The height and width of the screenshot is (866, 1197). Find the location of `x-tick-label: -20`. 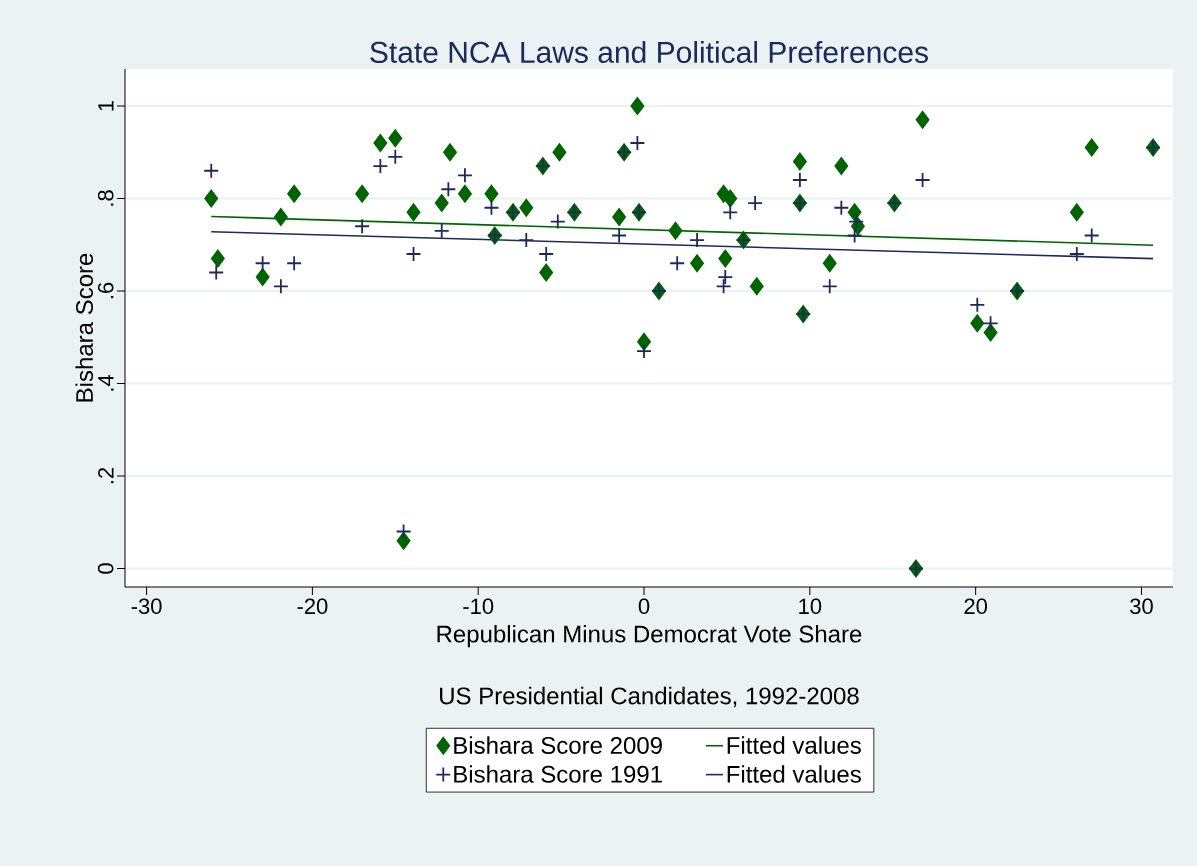

x-tick-label: -20 is located at coordinates (312, 606).